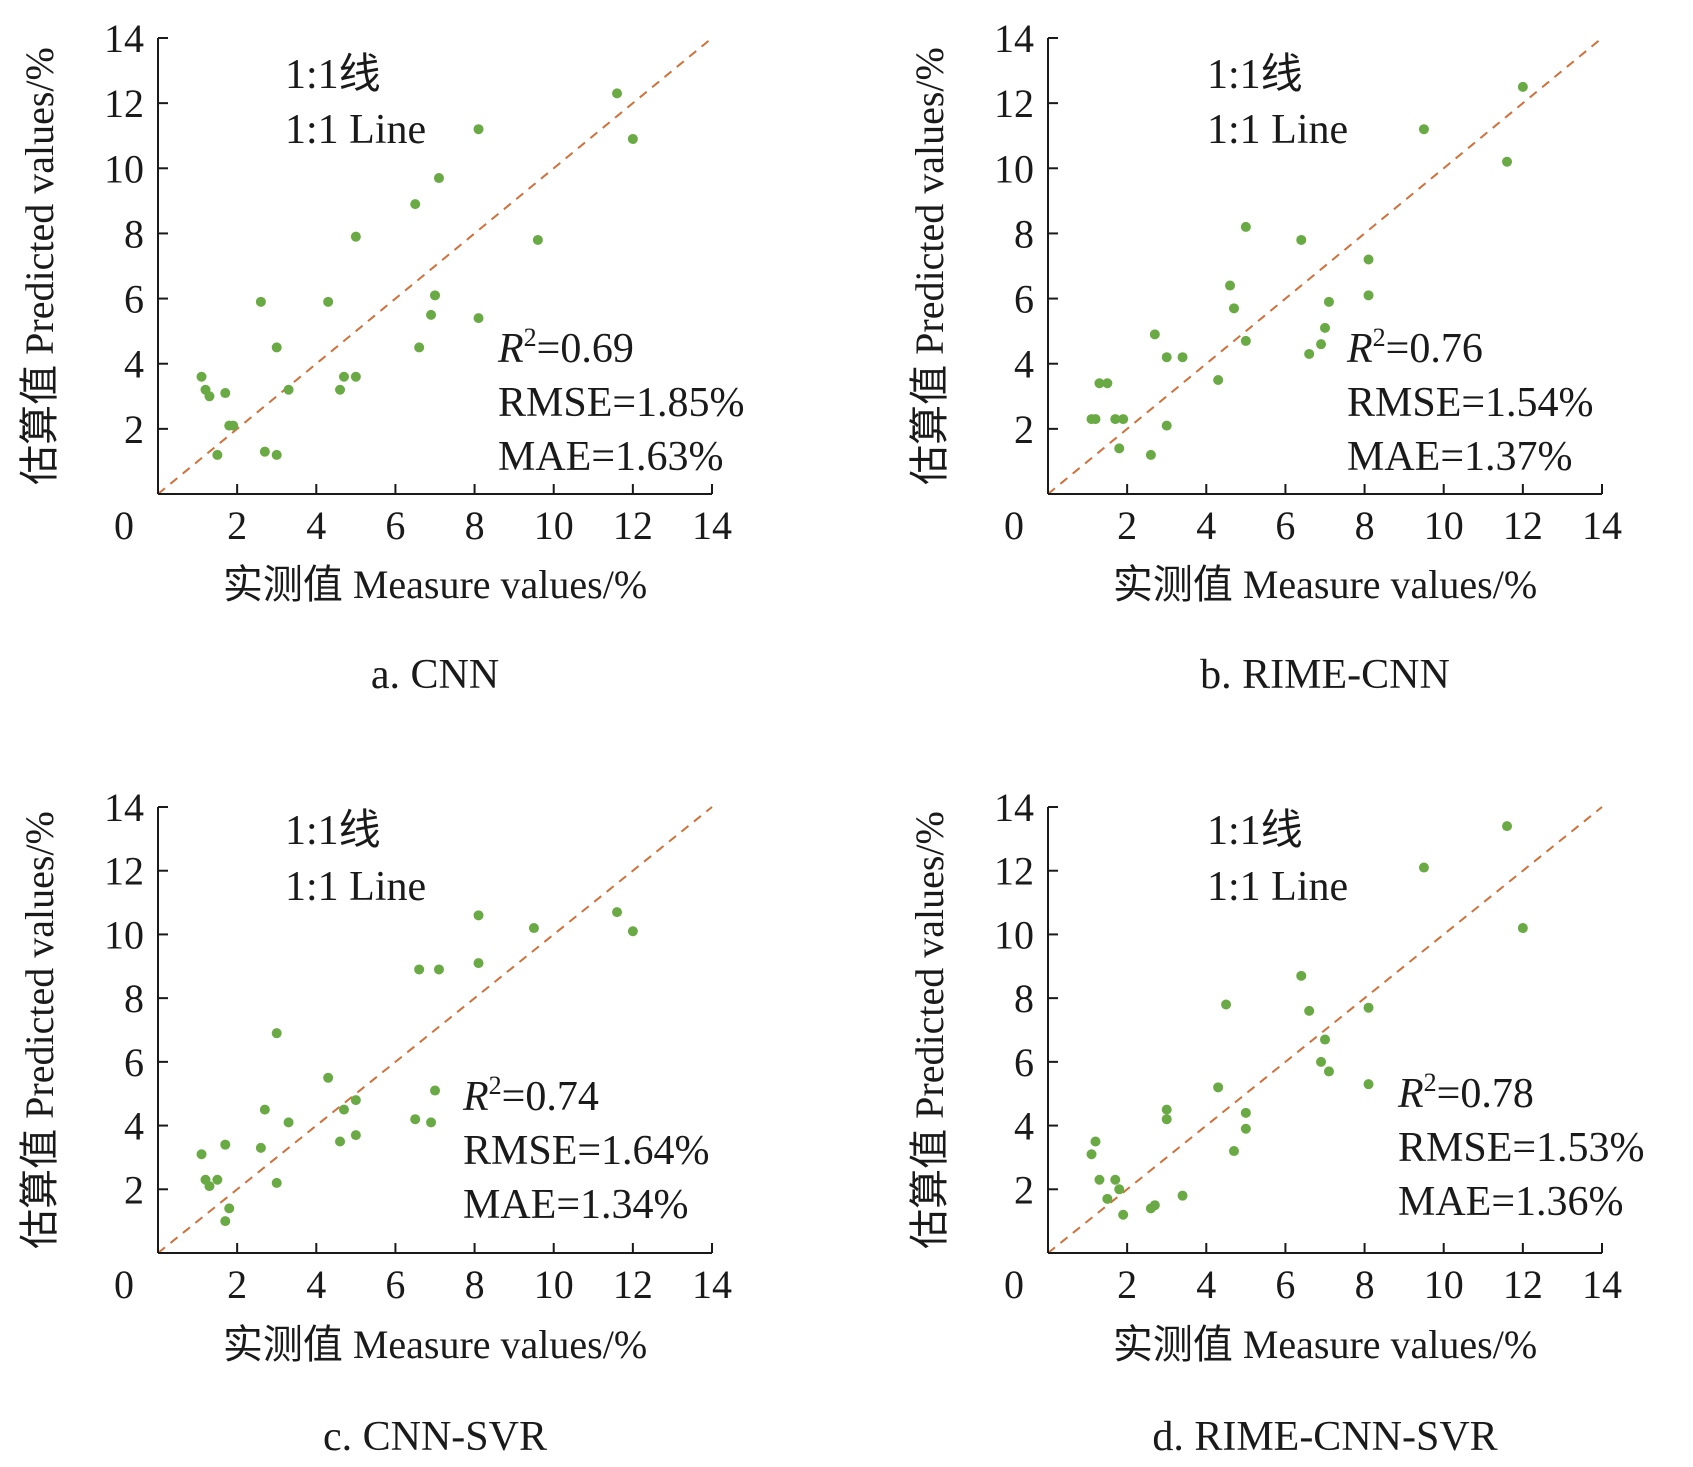 This screenshot has width=1693, height=1467. What do you see at coordinates (1521, 1148) in the screenshot?
I see `rmse-stat: RMSE=1.53%` at bounding box center [1521, 1148].